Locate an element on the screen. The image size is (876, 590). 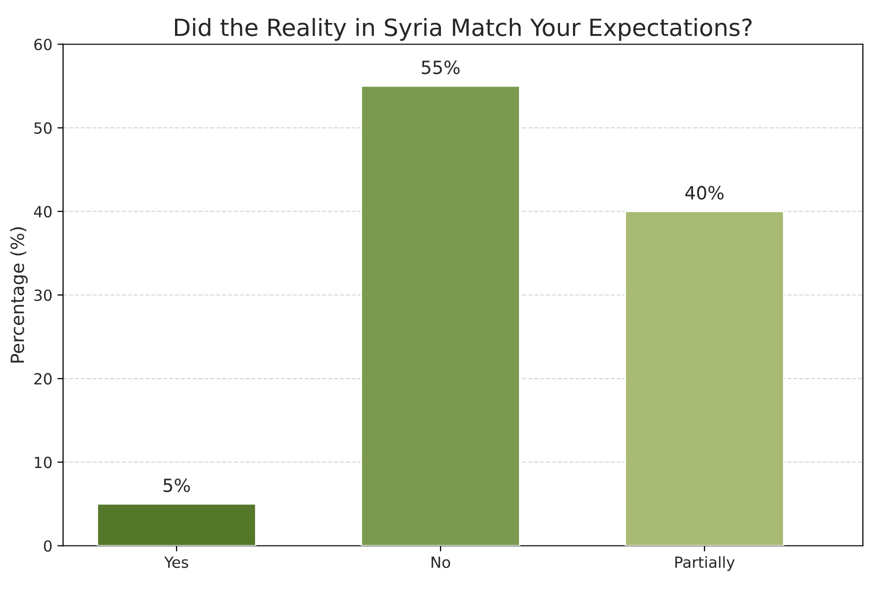
y-tick-label: 30 is located at coordinates (43, 295).